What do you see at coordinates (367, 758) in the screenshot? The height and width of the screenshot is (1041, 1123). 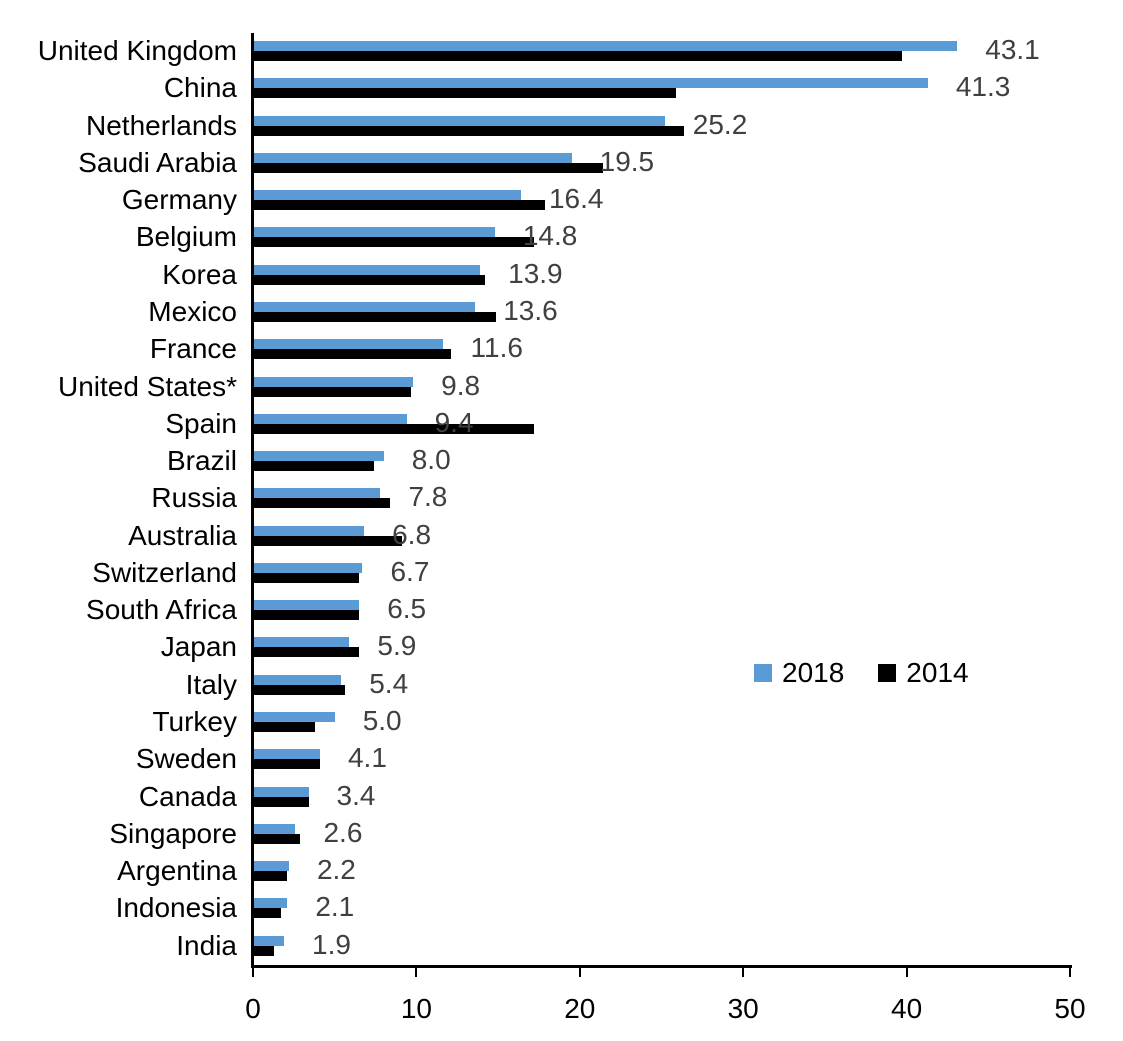 I see `value-label: 4.1` at bounding box center [367, 758].